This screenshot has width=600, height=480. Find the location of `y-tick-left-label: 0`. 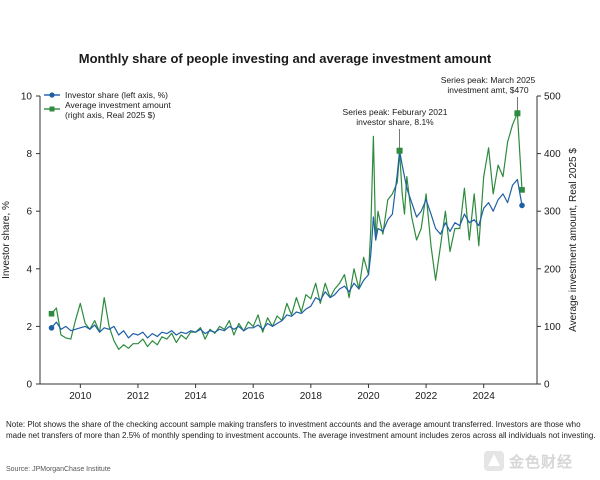

y-tick-left-label: 0 is located at coordinates (29, 385).